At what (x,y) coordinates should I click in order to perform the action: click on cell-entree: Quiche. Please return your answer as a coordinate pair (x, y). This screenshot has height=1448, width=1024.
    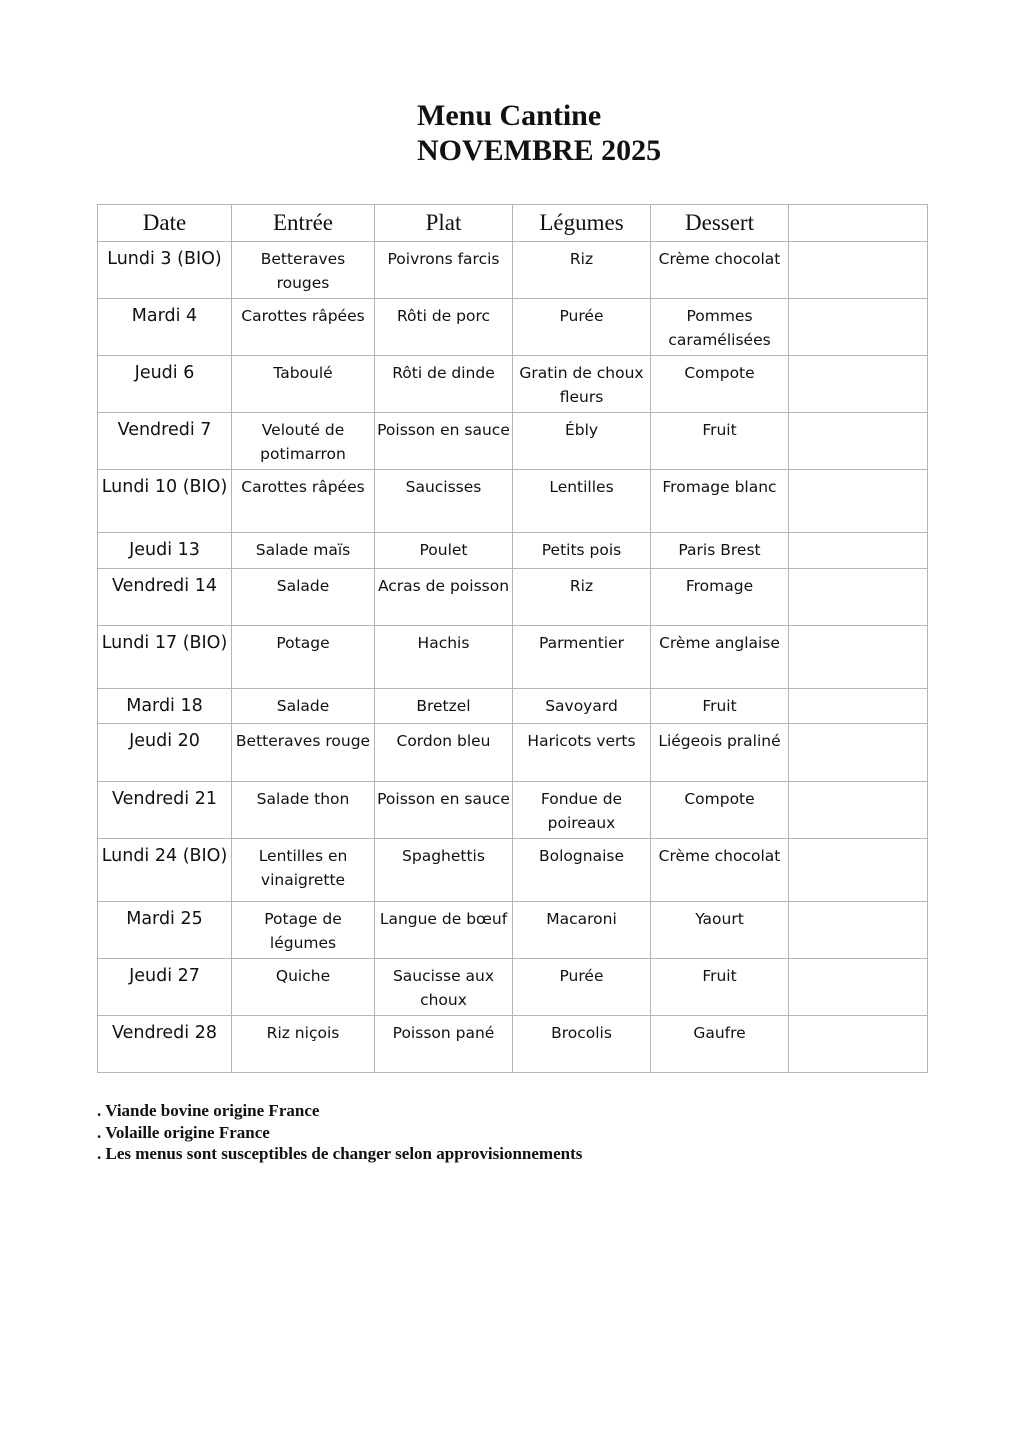
    Looking at the image, I should click on (303, 987).